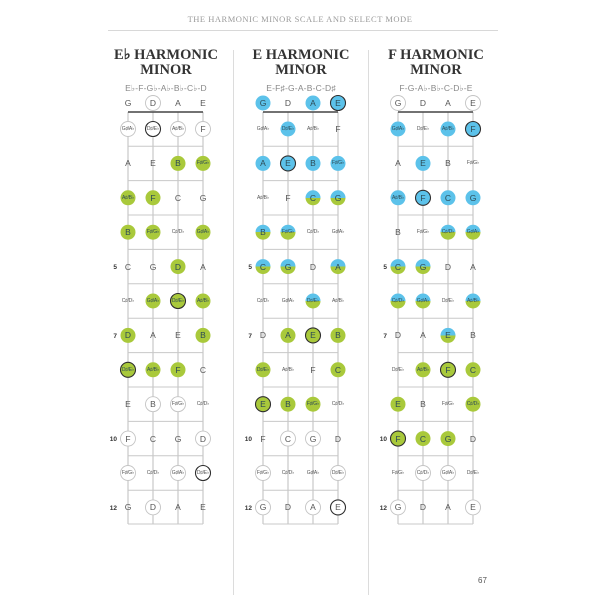  Describe the element at coordinates (249, 439) in the screenshot. I see `fret-number: 10` at that location.